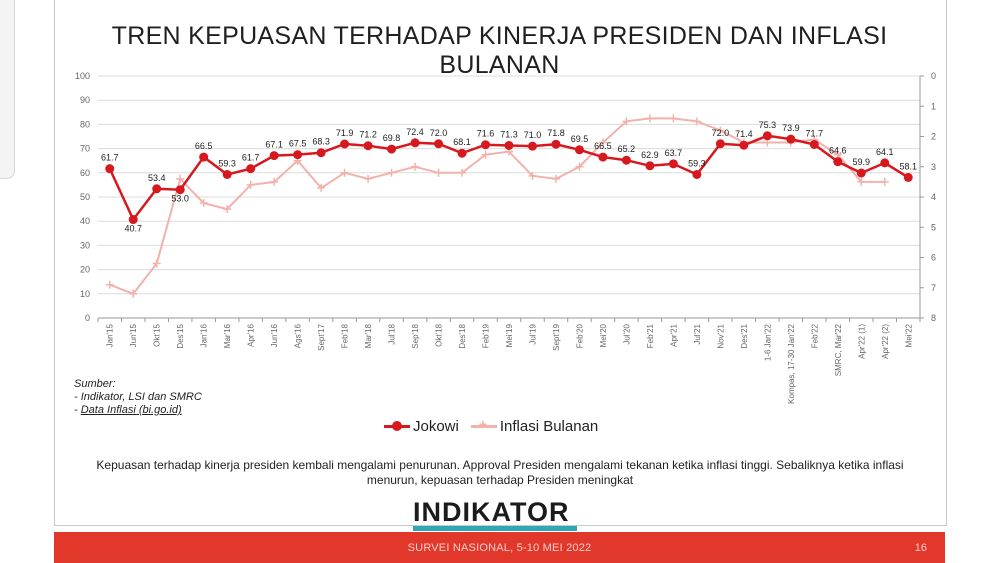  Describe the element at coordinates (486, 335) in the screenshot. I see `x-tick-label: Feb'19` at that location.